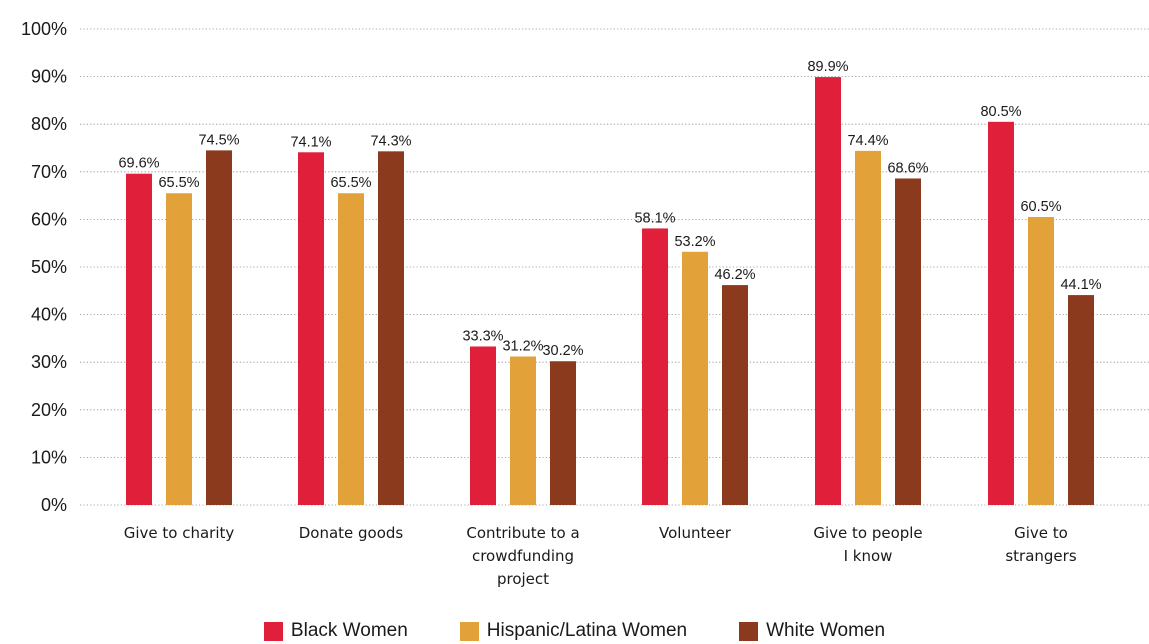 Image resolution: width=1149 pixels, height=644 pixels. What do you see at coordinates (1040, 207) in the screenshot?
I see `data-label: 60.5%` at bounding box center [1040, 207].